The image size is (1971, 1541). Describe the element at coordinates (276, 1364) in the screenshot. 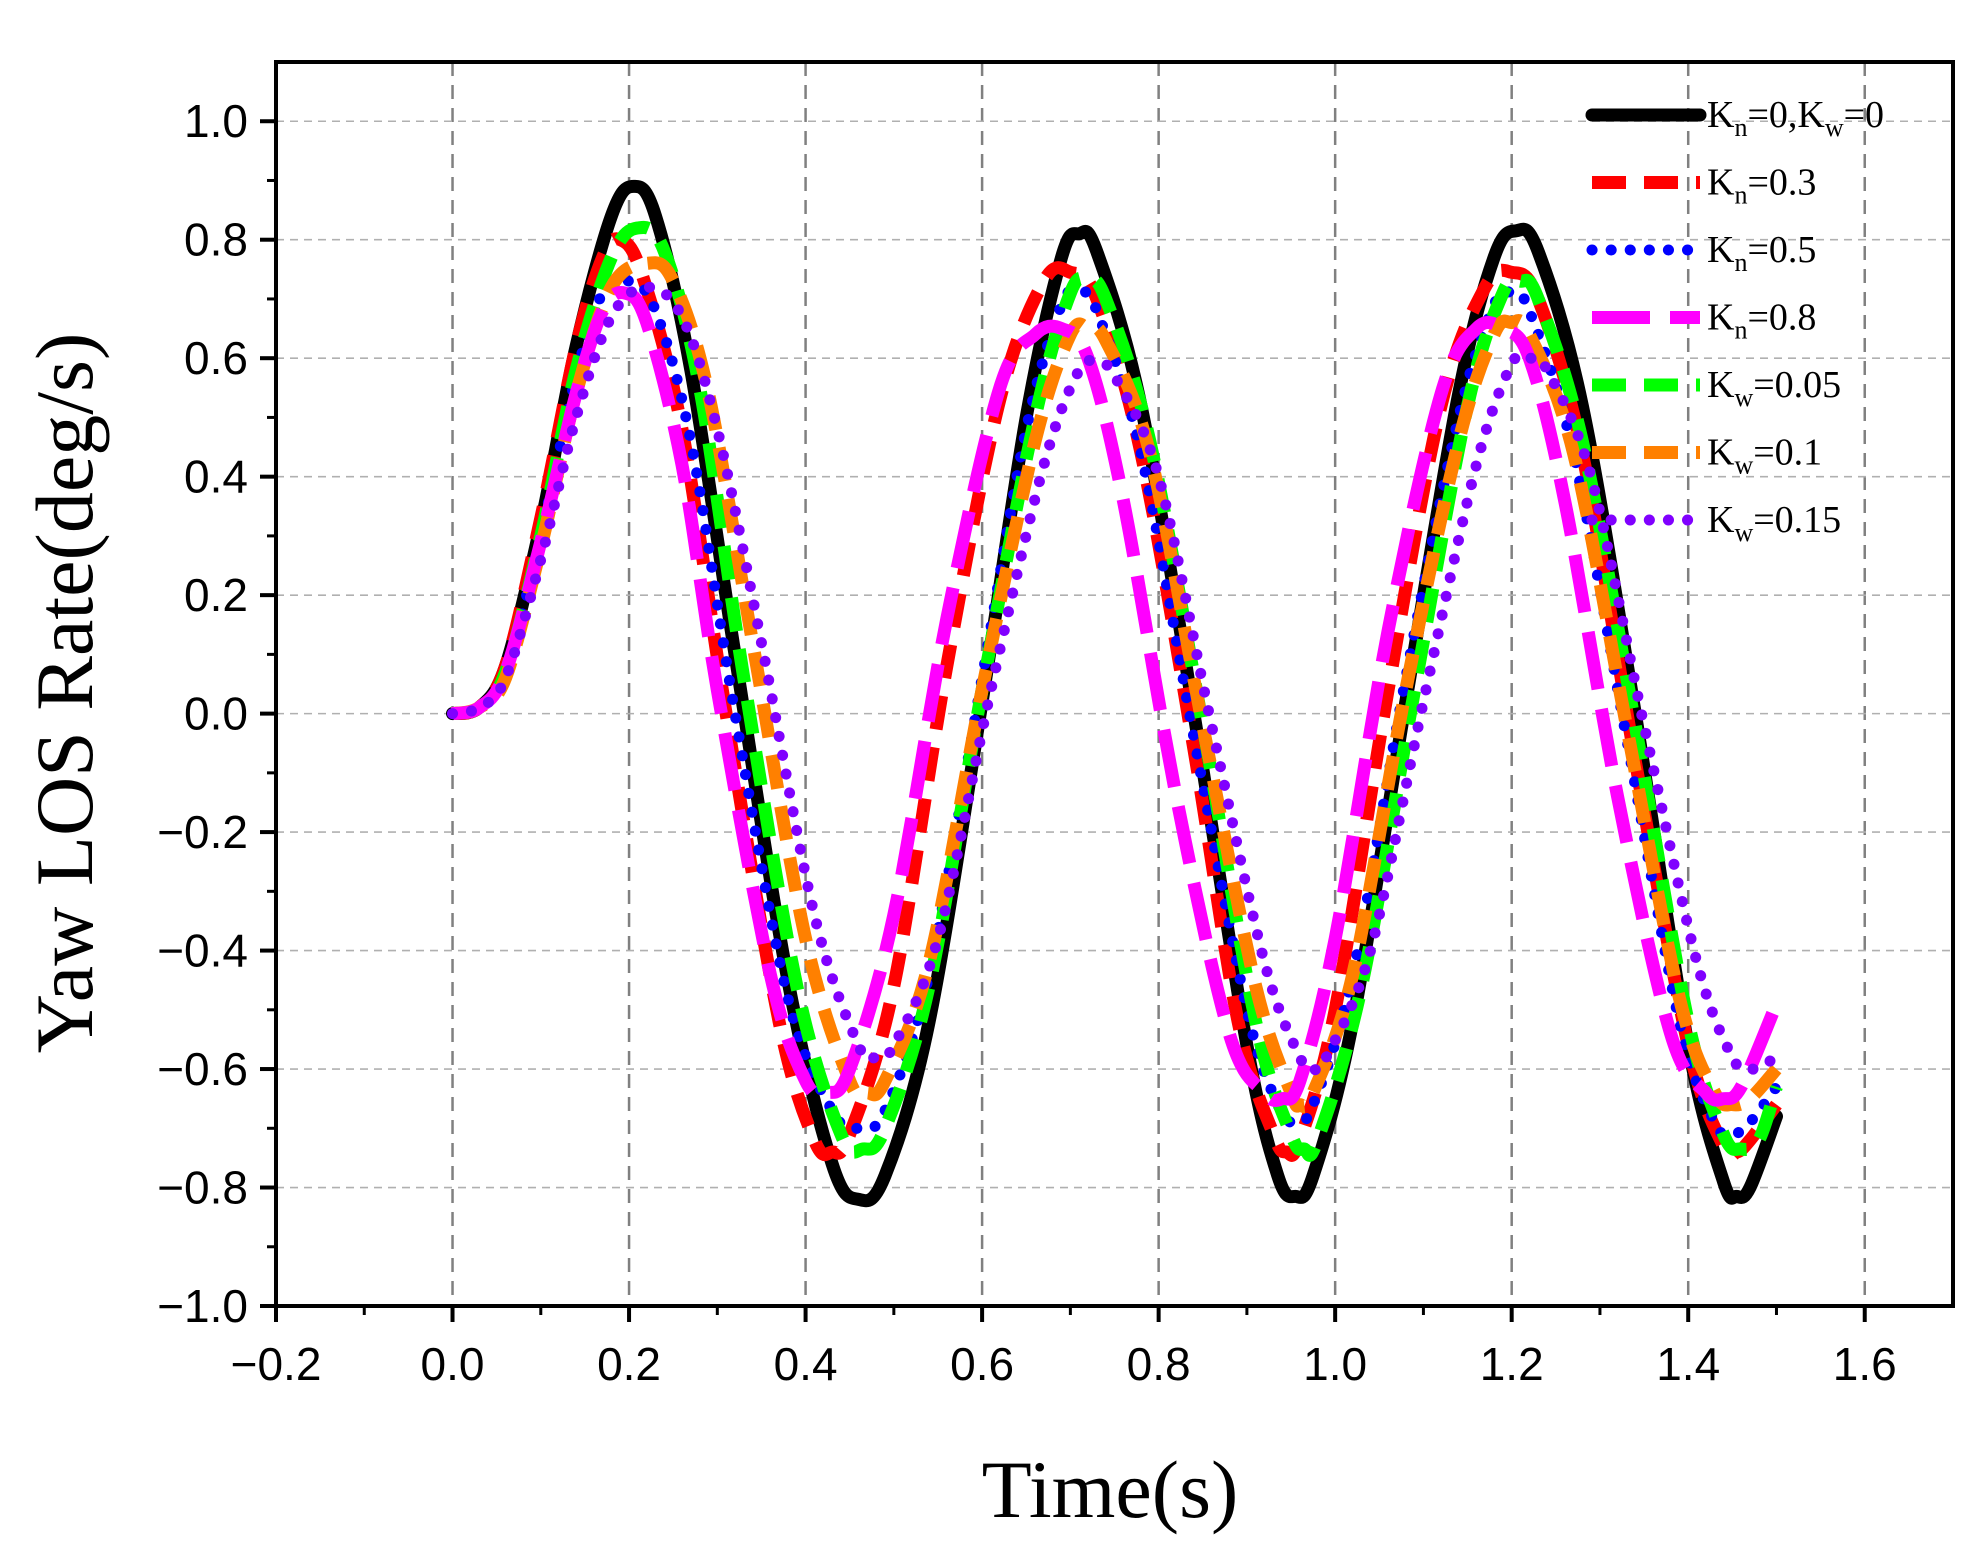

I see `x-tick-label: −0.2` at that location.